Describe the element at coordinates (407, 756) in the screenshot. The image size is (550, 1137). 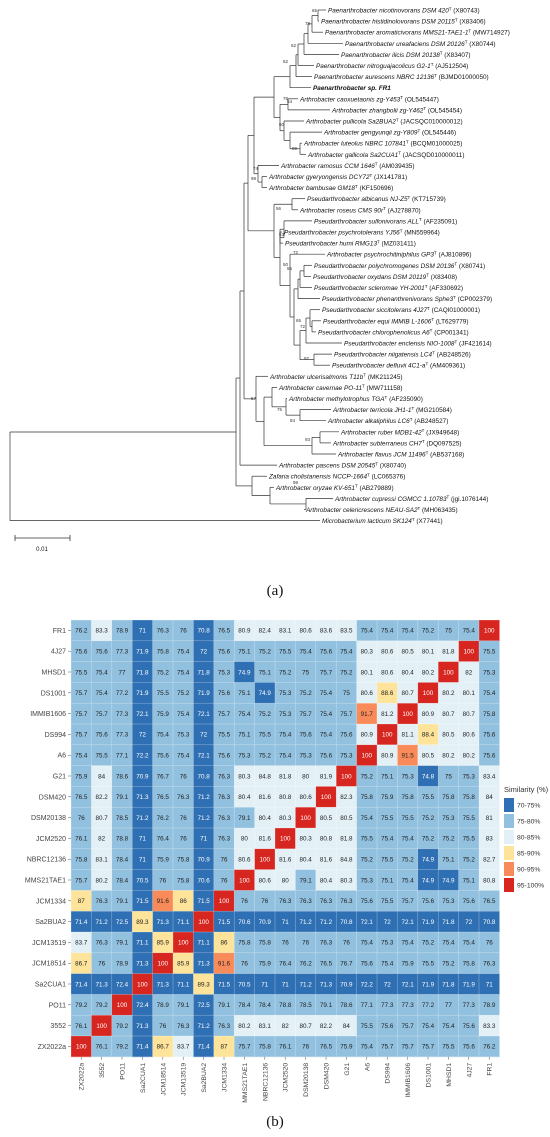
I see `heatmap-cell-value: 91.5` at that location.